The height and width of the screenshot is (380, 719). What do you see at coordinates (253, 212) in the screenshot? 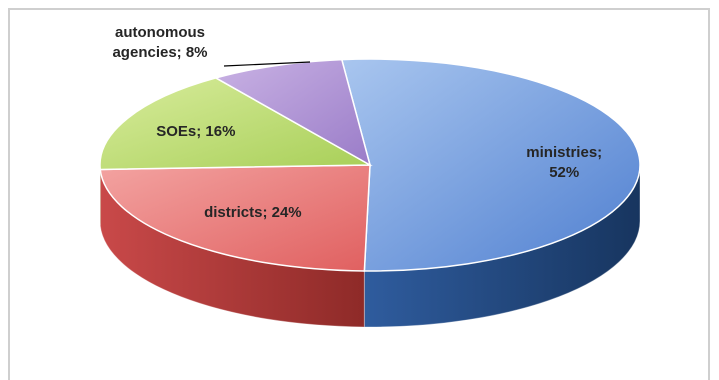
I see `data-label-districts: districts; 24%` at bounding box center [253, 212].